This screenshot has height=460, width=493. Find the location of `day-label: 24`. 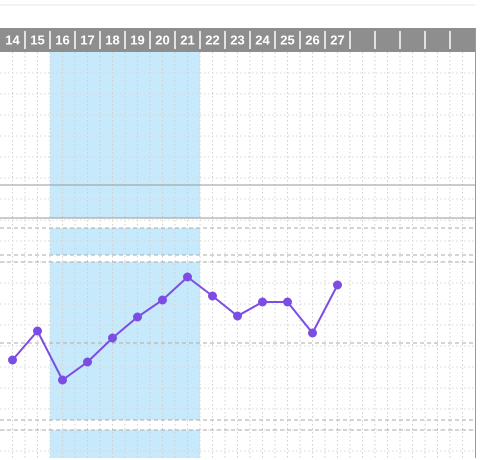

day-label: 24 is located at coordinates (262, 39).